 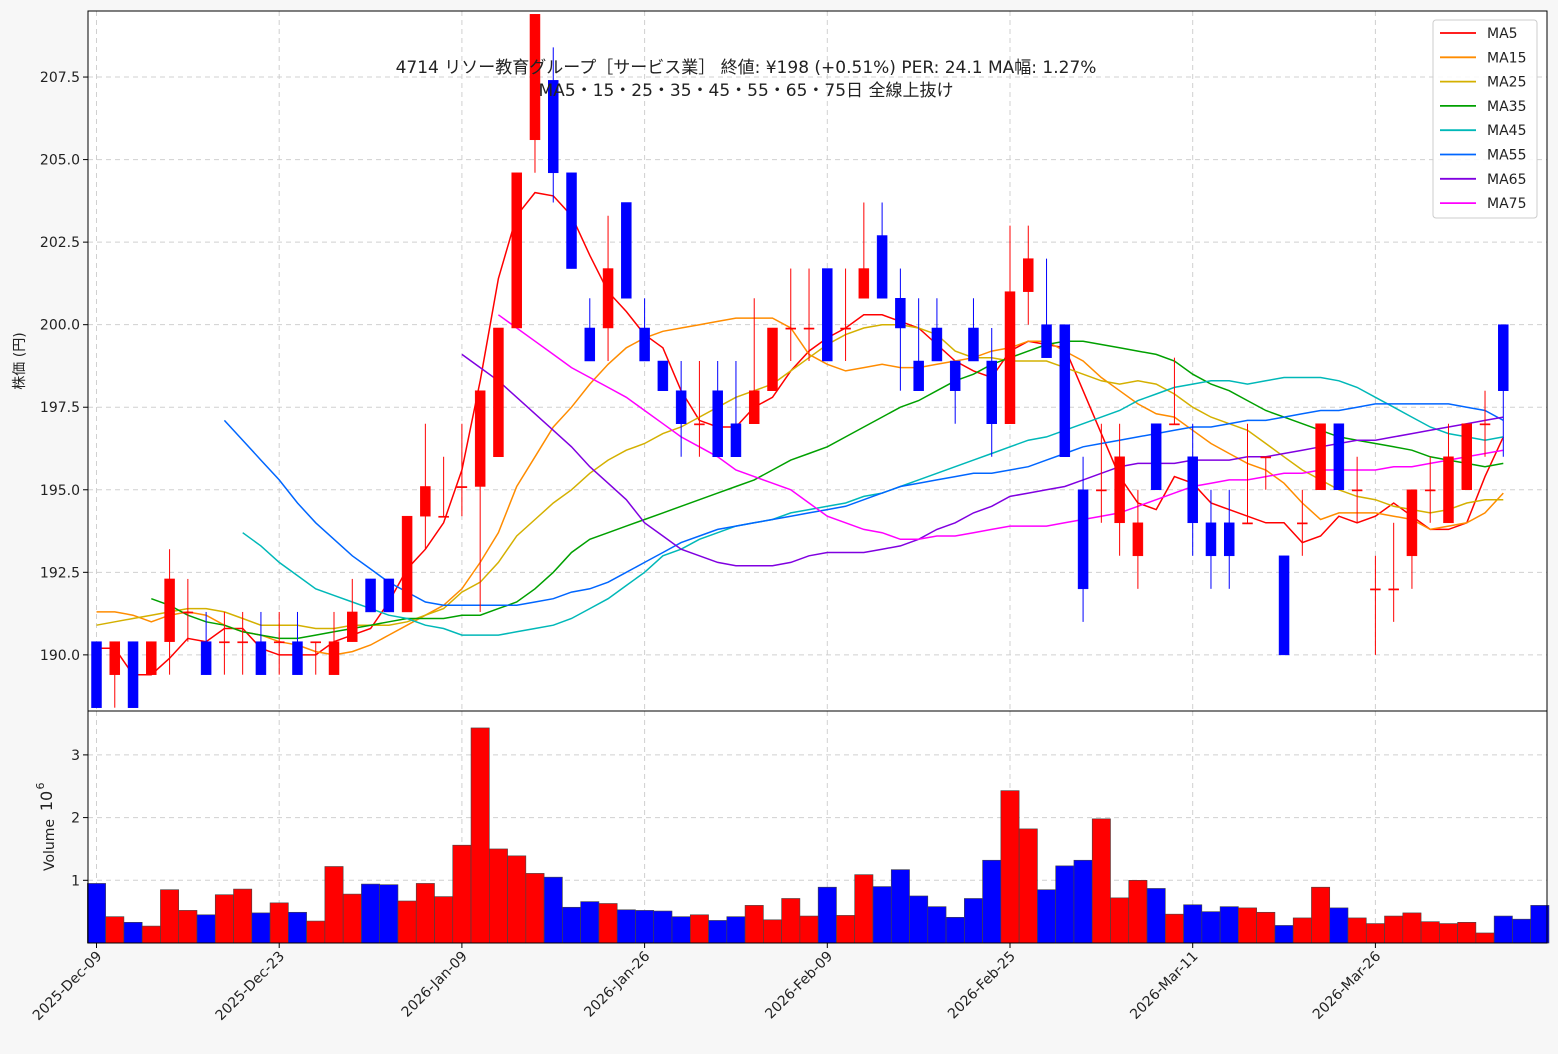 I want to click on volume-tick-label: 3, so click(x=75, y=756).